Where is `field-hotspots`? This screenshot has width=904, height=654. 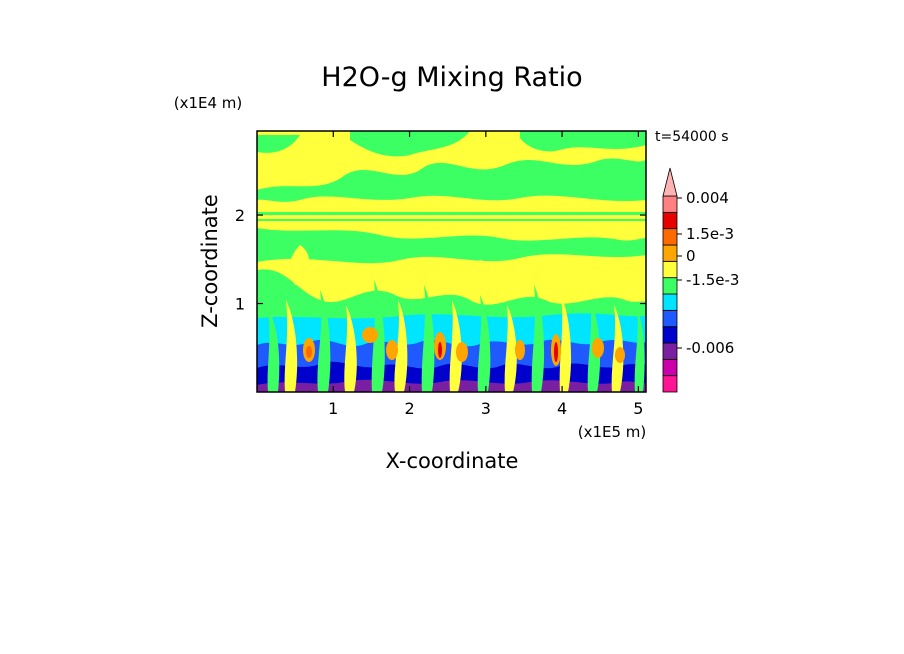
field-hotspots is located at coordinates (464, 346).